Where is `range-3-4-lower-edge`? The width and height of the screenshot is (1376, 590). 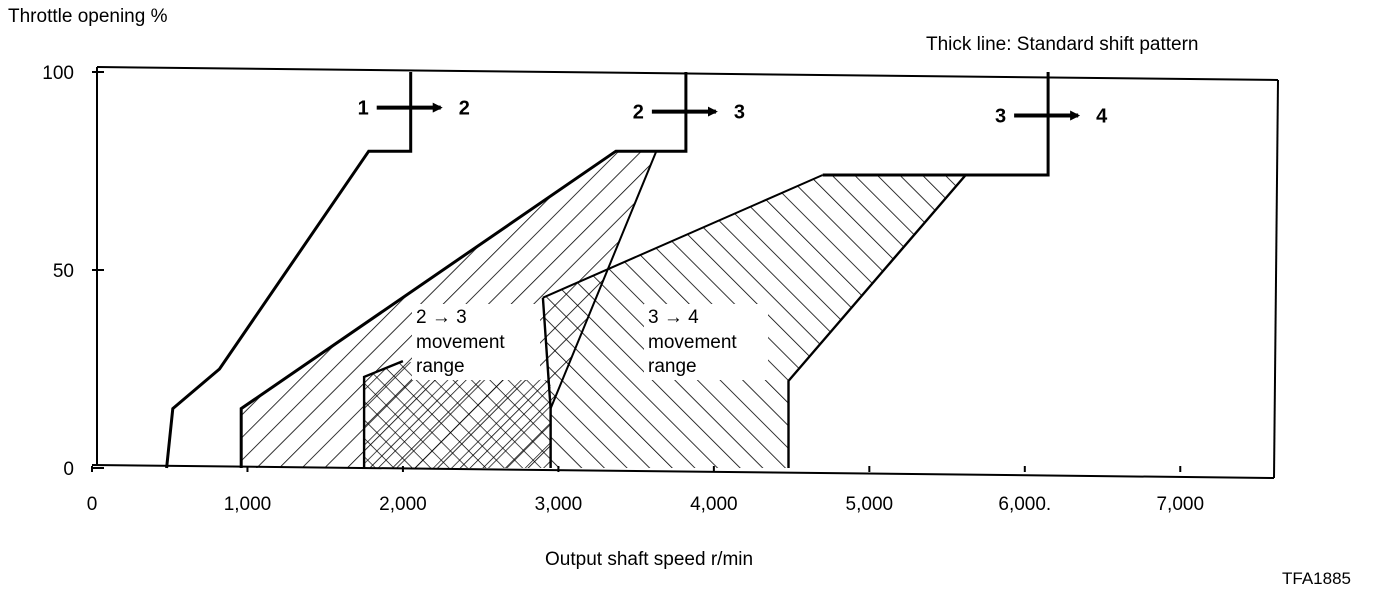
range-3-4-lower-edge is located at coordinates (877, 321).